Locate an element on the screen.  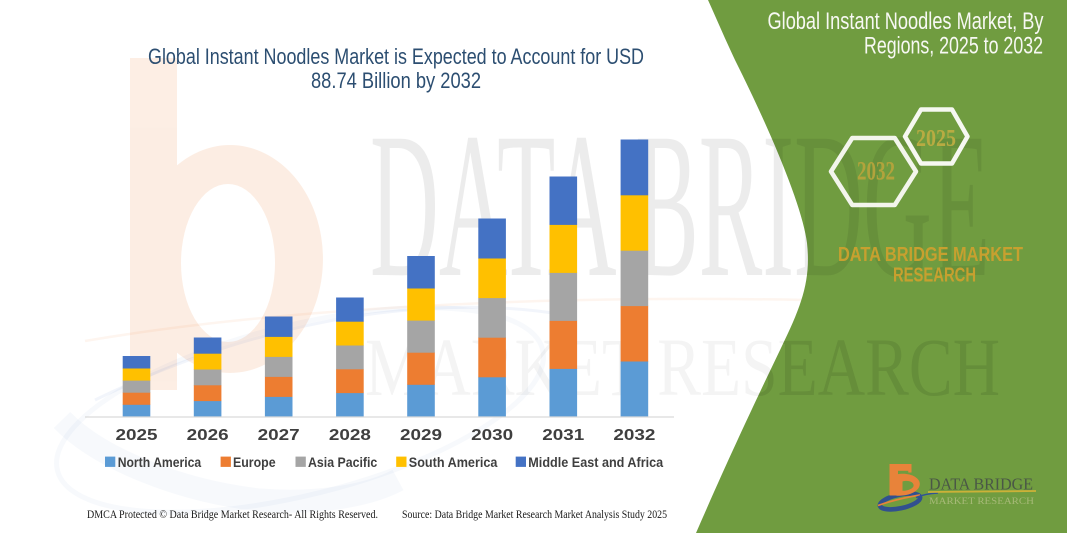
svg-text: DATA BRIDGE MARKET is located at coordinates (930, 254).